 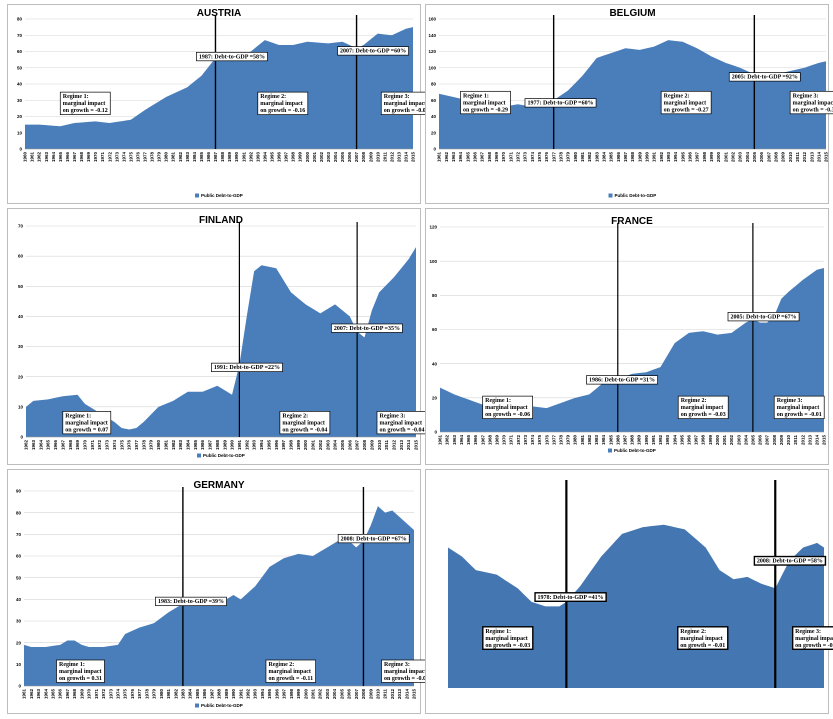 What do you see at coordinates (21, 406) in the screenshot?
I see `y-tick-label: 10` at bounding box center [21, 406].